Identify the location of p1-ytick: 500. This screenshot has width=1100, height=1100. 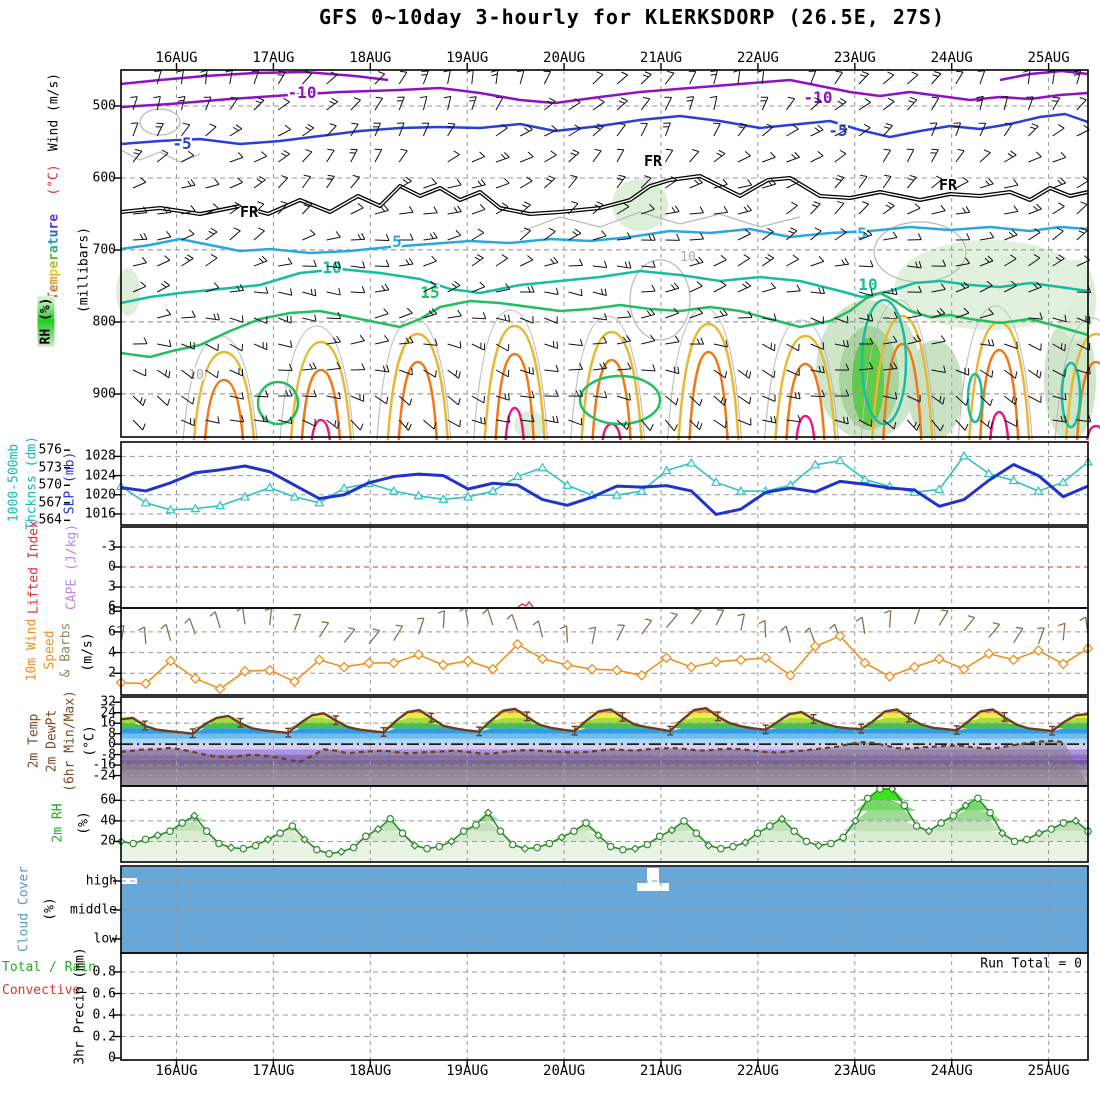
(104, 106).